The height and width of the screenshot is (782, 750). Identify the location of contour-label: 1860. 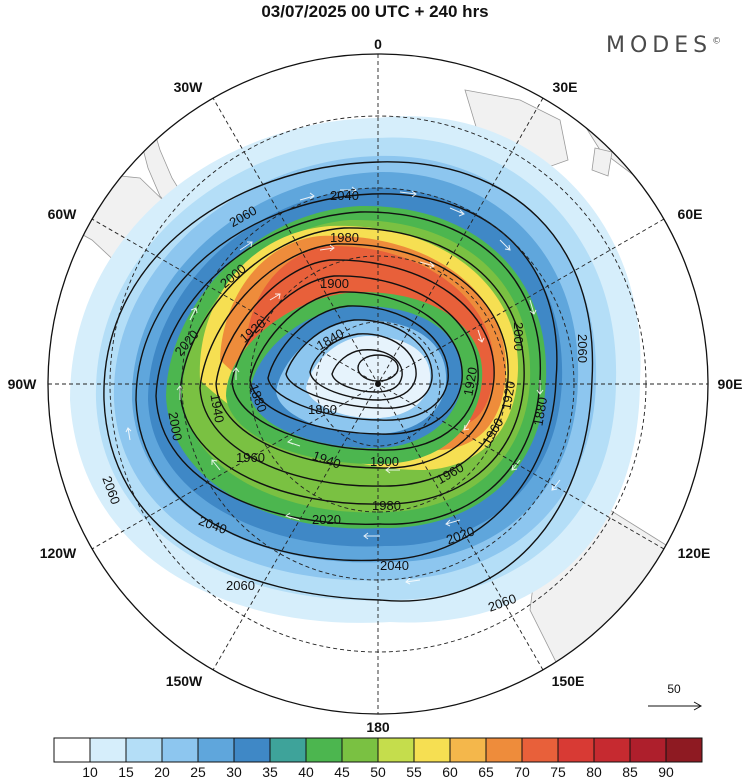
(322, 409).